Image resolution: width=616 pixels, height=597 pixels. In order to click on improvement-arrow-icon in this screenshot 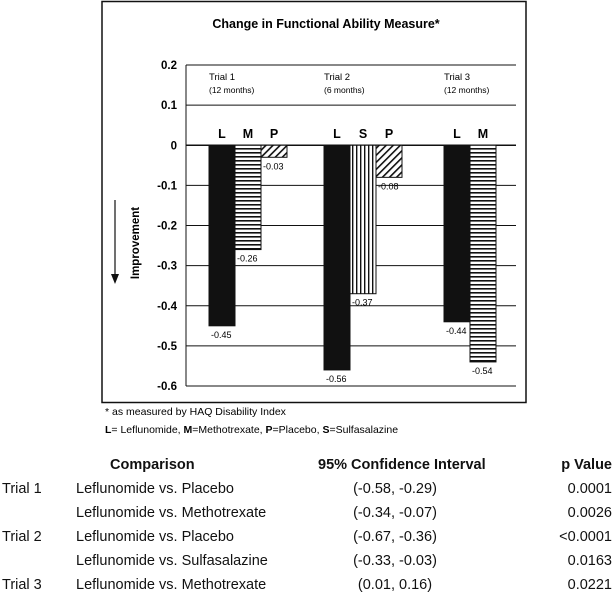, I will do `click(115, 242)`.